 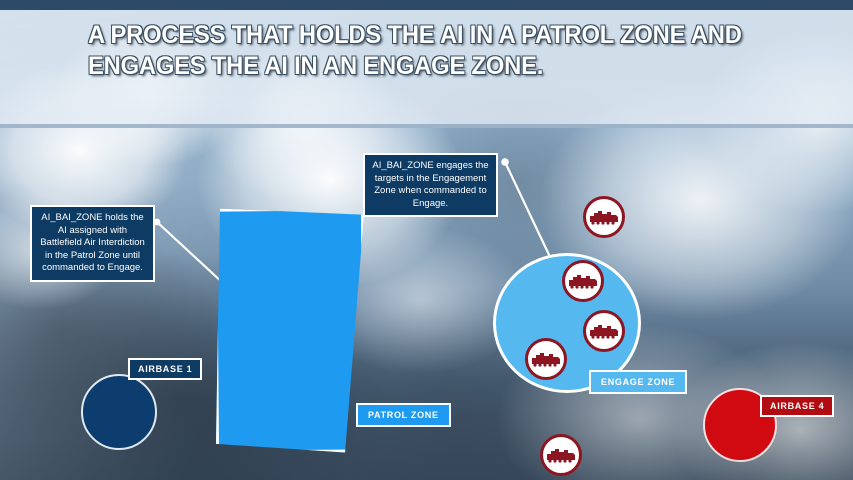 I want to click on label-airbase-1: AIRBASE 1, so click(x=165, y=369).